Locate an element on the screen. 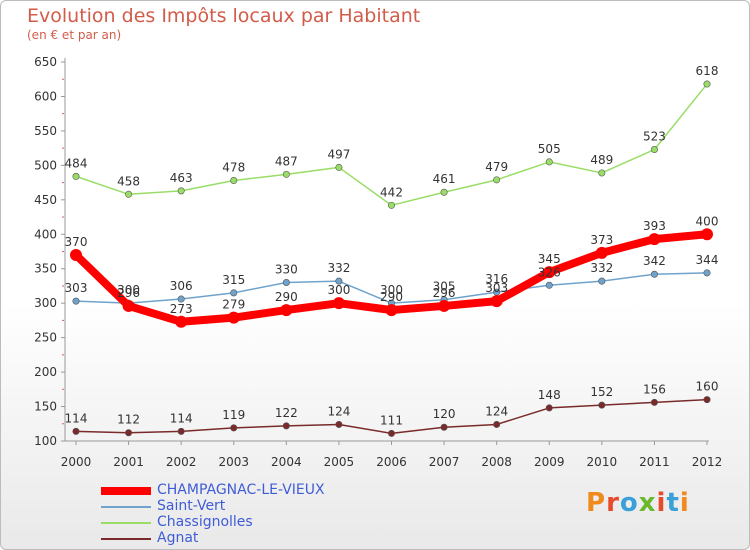 The height and width of the screenshot is (550, 750). data-label: 316 is located at coordinates (496, 279).